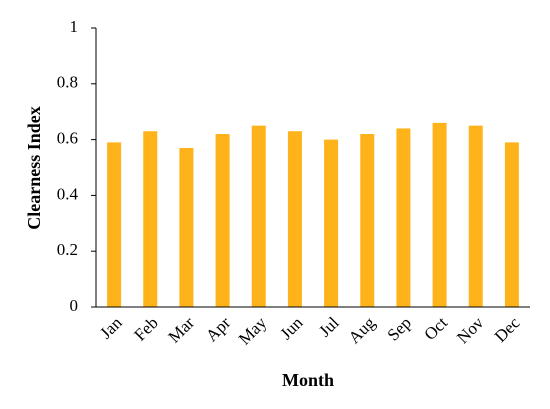  Describe the element at coordinates (329, 327) in the screenshot. I see `x-tick-label: Jul` at that location.